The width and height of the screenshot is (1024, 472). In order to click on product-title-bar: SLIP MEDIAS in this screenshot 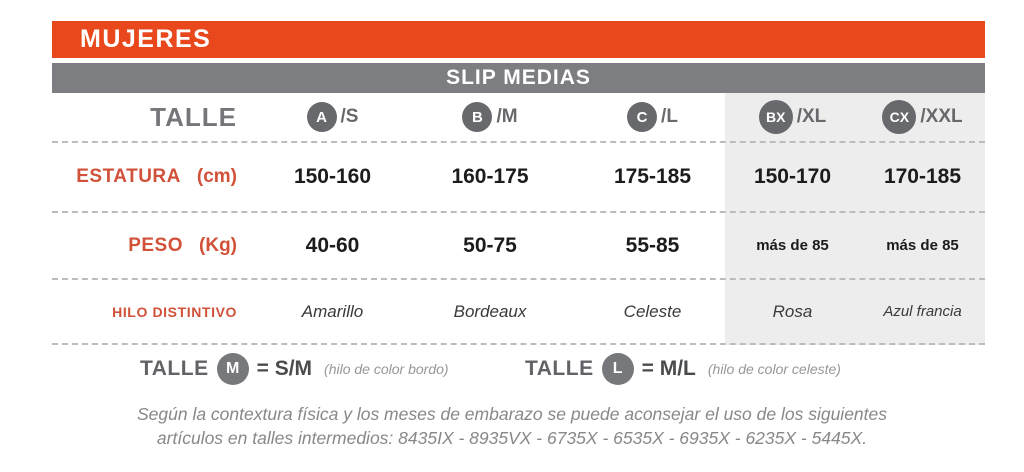, I will do `click(518, 78)`.